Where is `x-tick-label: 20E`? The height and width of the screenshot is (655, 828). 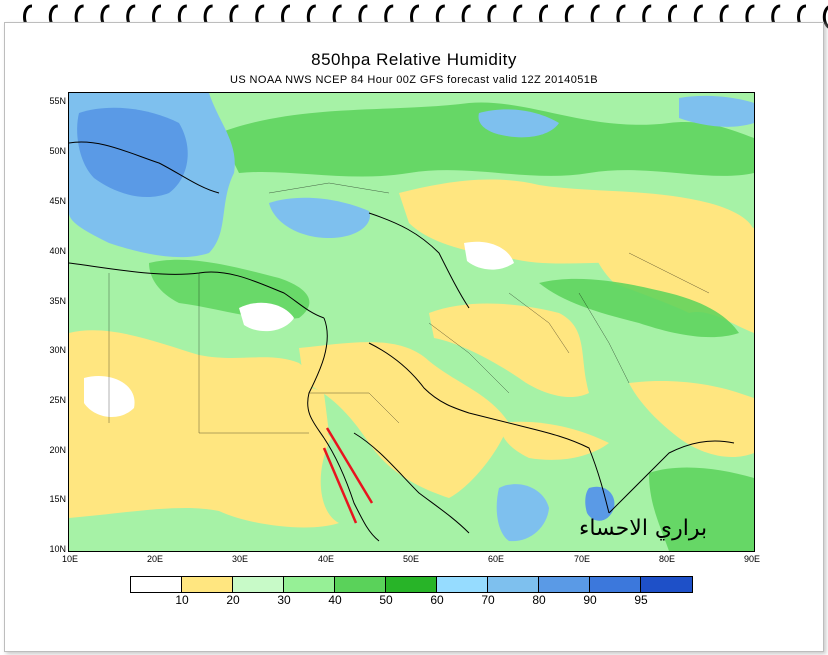 x-tick-label: 20E is located at coordinates (154, 559).